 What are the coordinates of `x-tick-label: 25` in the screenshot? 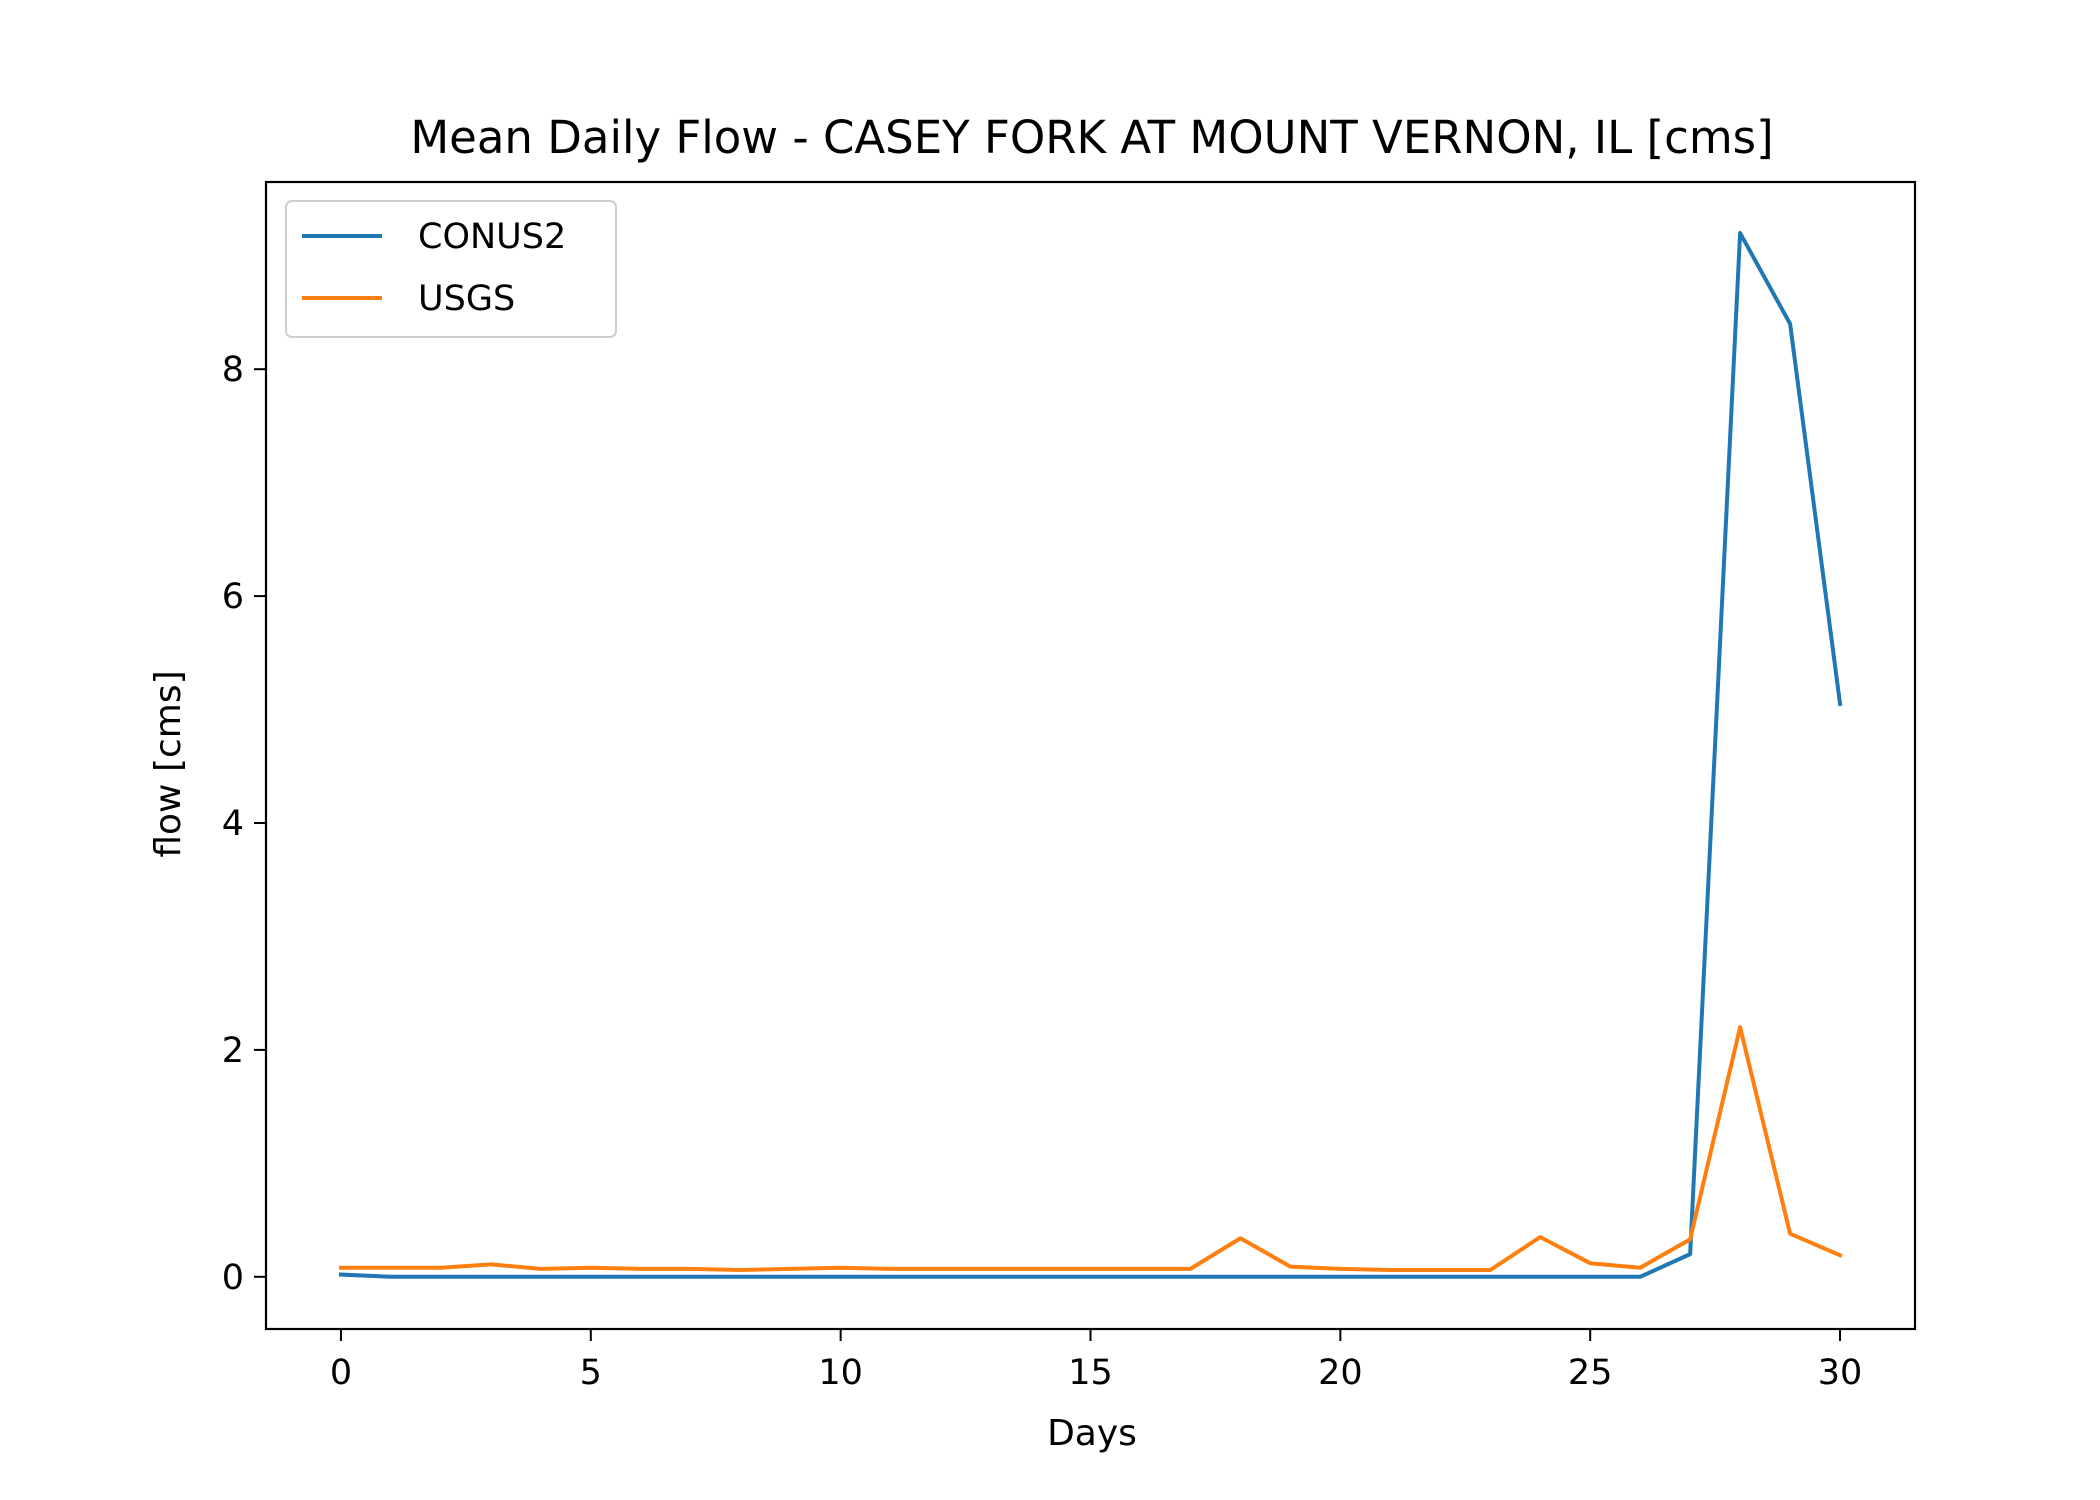 It's located at (1590, 1373).